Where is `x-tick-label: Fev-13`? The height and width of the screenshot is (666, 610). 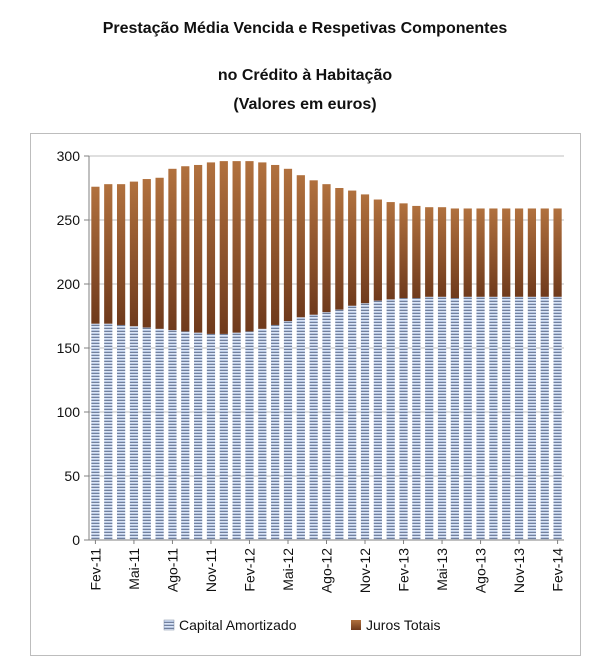 x-tick-label: Fev-13 is located at coordinates (404, 570).